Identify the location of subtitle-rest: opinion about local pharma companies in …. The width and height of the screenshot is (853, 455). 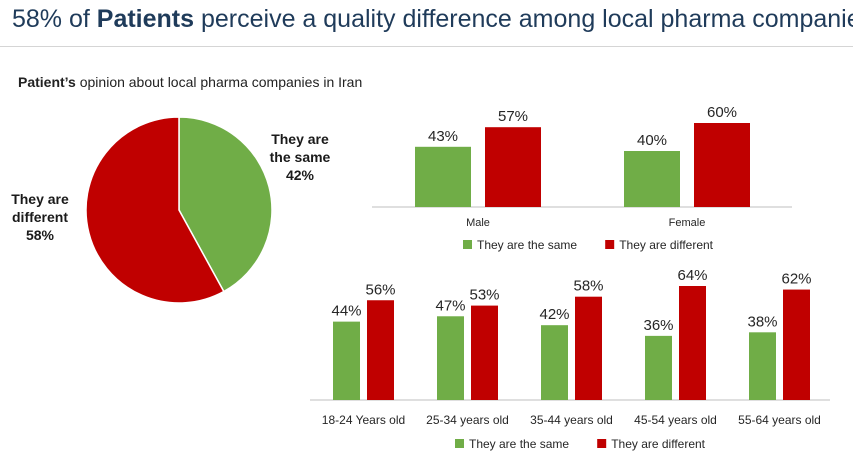
(219, 82).